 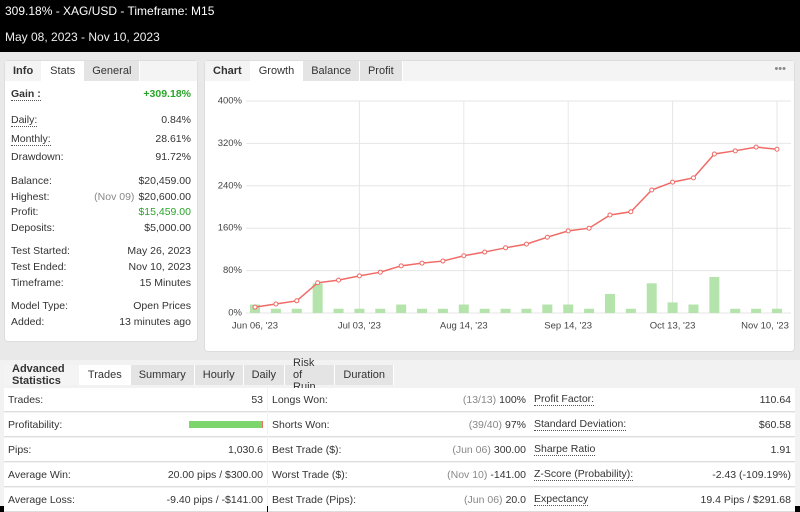 I want to click on stat-value: 19.4 Pips / $291.68, so click(x=746, y=499).